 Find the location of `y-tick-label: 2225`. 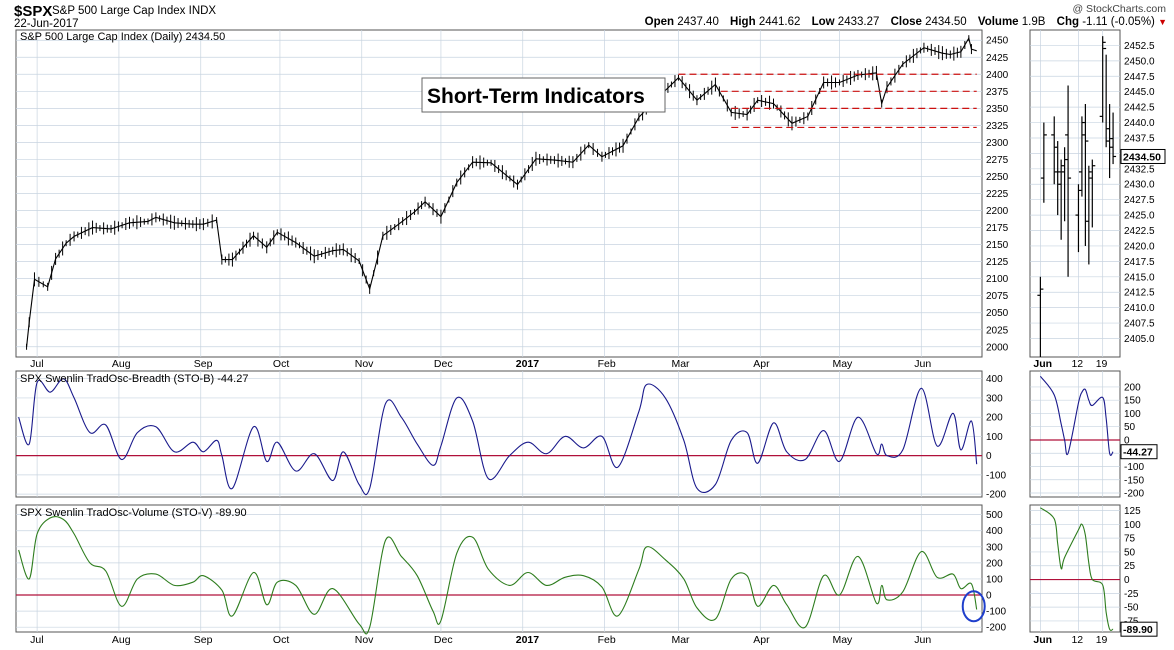

y-tick-label: 2225 is located at coordinates (997, 194).